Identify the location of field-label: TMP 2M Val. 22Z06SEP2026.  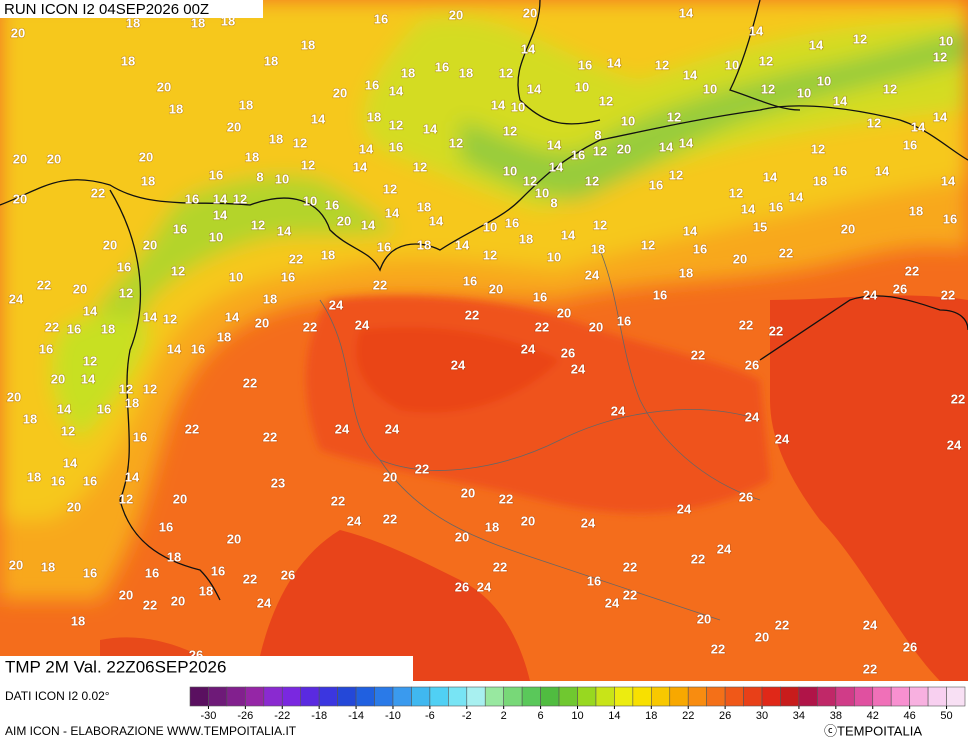
(115, 666).